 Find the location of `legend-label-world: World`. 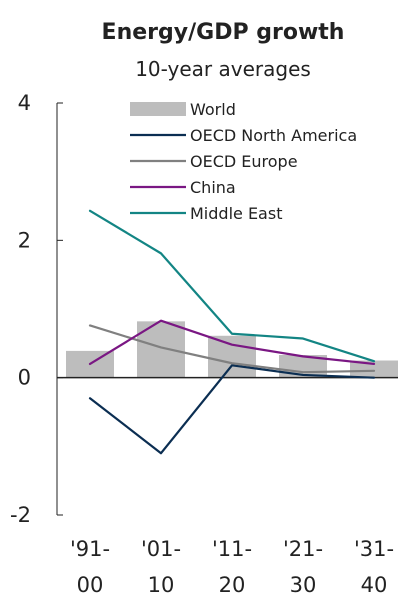

legend-label-world: World is located at coordinates (213, 109).